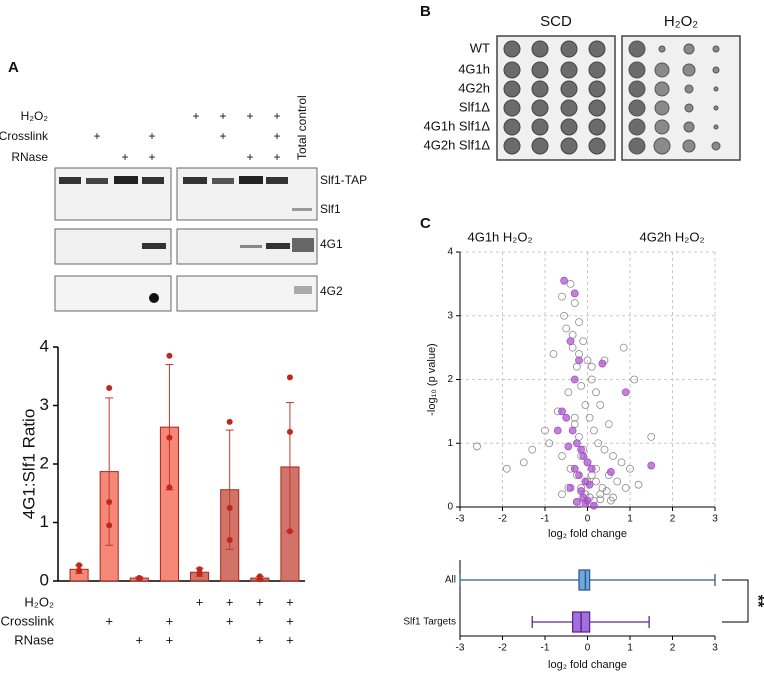 This screenshot has width=764, height=687. What do you see at coordinates (545, 648) in the screenshot?
I see `x-tick-label: -1` at bounding box center [545, 648].